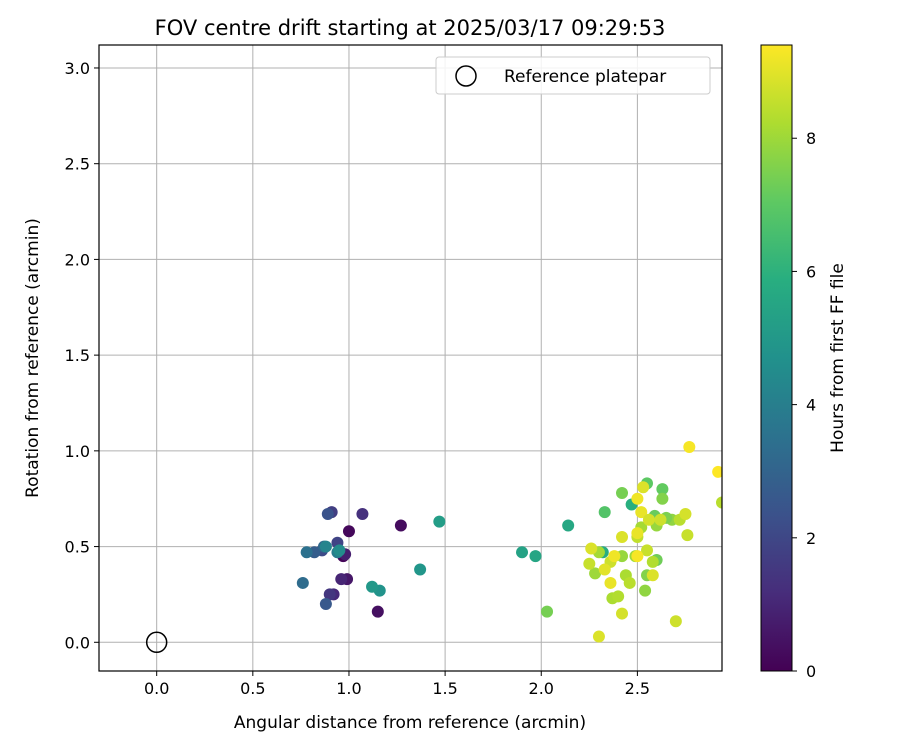 This screenshot has height=750, width=900. I want to click on y-axis-label: Rotation from reference (arcmin), so click(33, 358).